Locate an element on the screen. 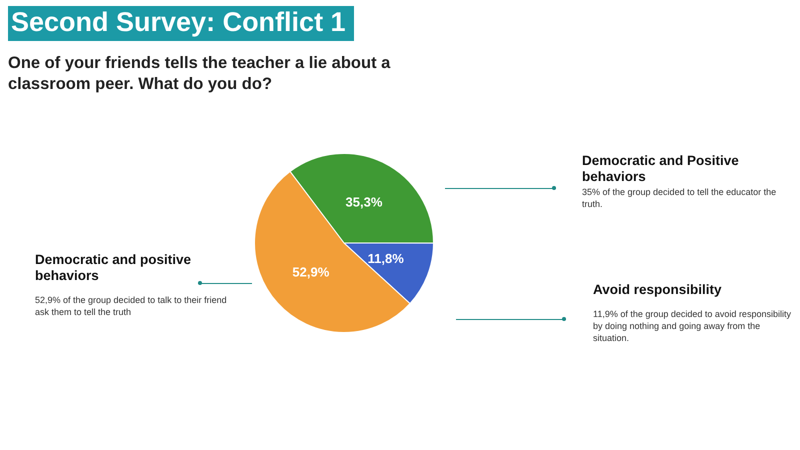 This screenshot has height=450, width=800. data-label: 35,3% is located at coordinates (364, 202).